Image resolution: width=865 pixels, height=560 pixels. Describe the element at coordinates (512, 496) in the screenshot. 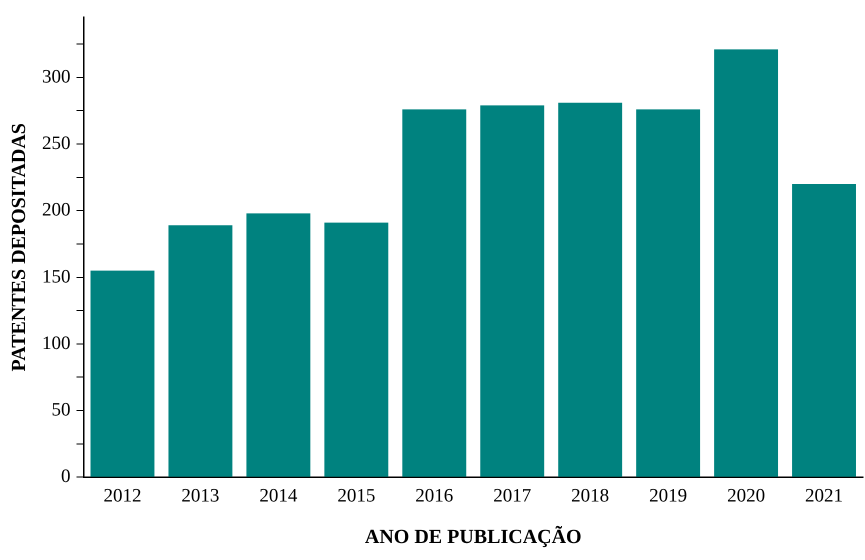

I see `x-tick-label: 2017` at that location.